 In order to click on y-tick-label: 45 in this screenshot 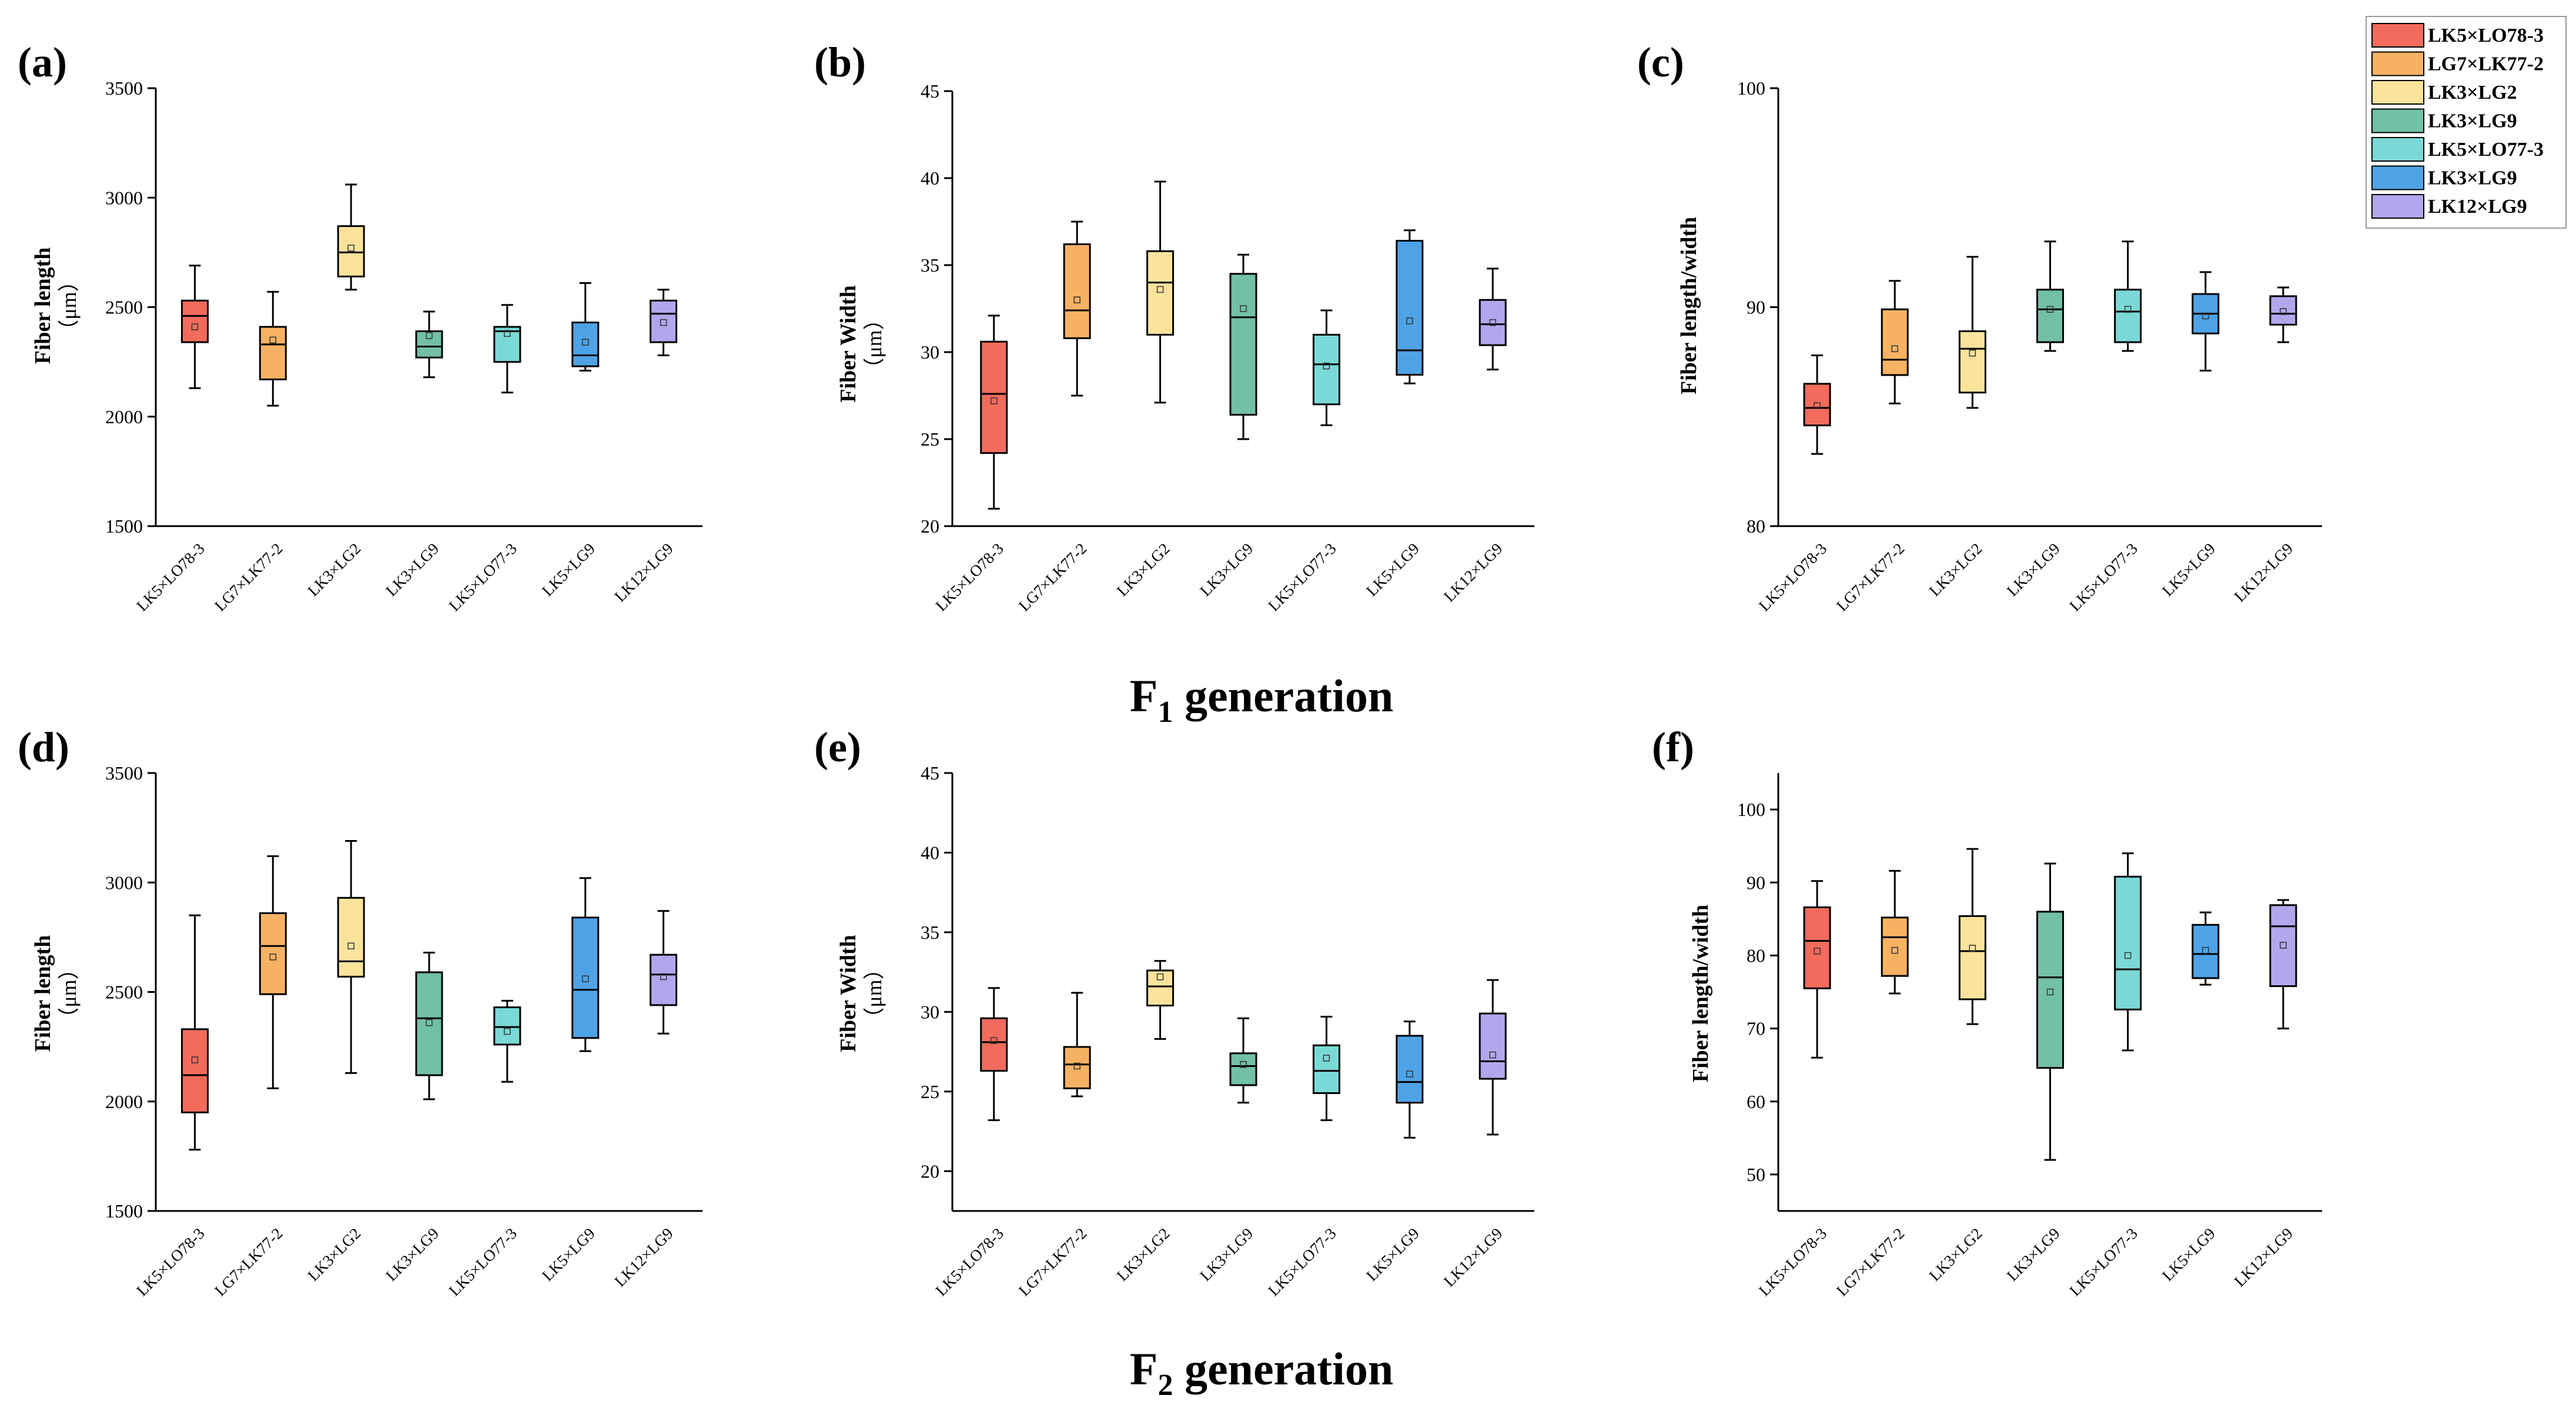, I will do `click(930, 91)`.